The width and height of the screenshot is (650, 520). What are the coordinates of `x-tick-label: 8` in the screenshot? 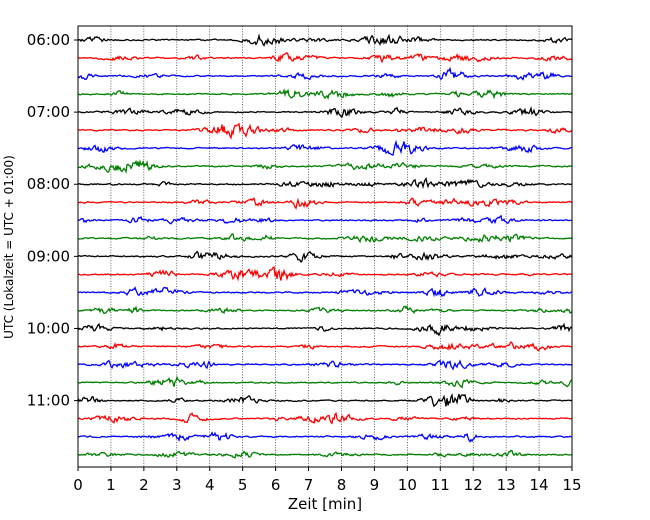 It's located at (342, 485).